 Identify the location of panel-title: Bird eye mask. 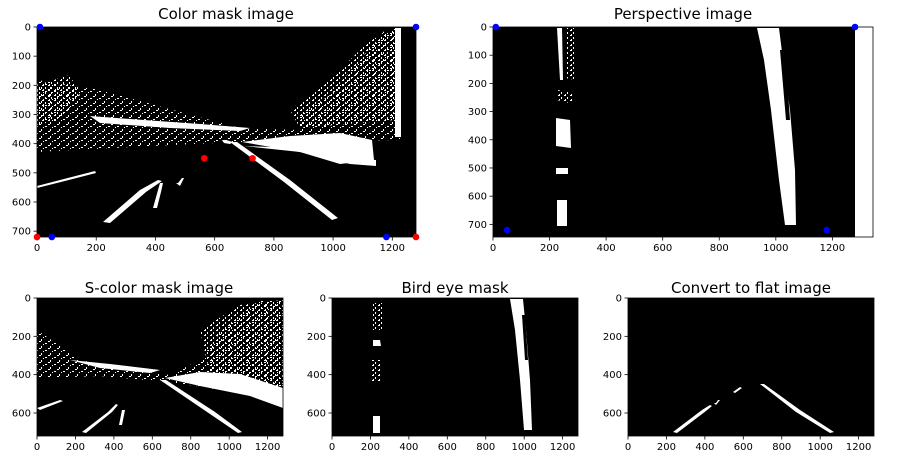
(454, 288).